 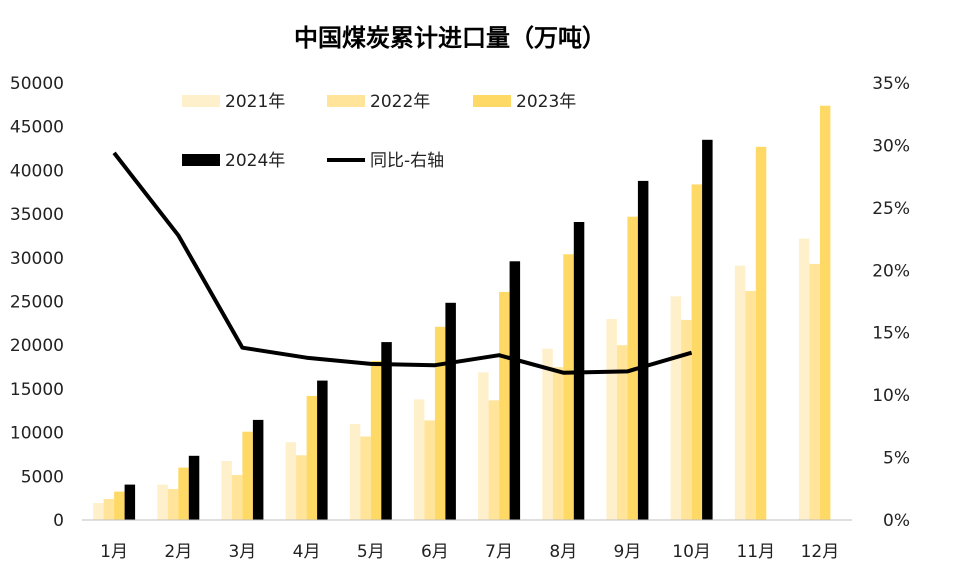 I want to click on bar-2023年-5月, so click(x=376, y=440).